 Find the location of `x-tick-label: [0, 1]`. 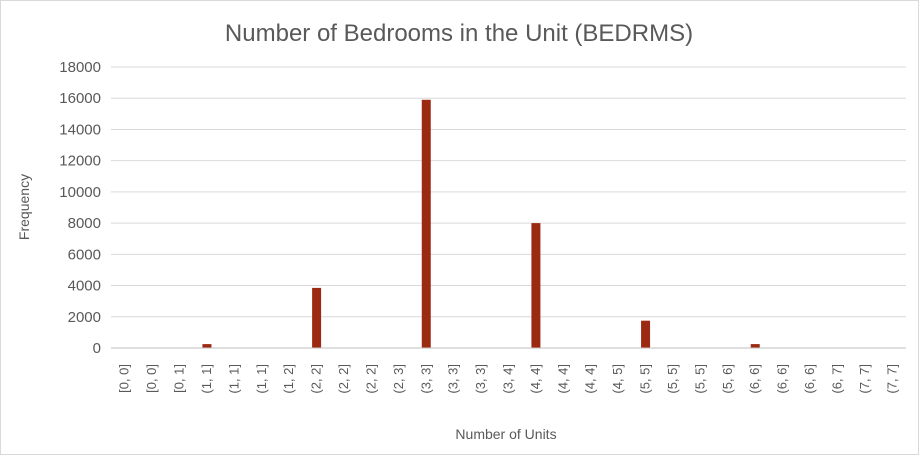

x-tick-label: [0, 1] is located at coordinates (179, 378).